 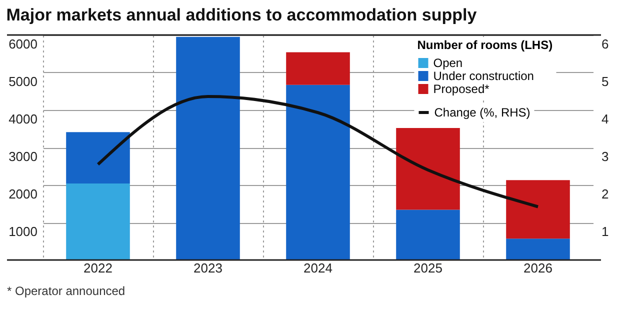 I want to click on y-tick-label: 6000, so click(x=23, y=44).